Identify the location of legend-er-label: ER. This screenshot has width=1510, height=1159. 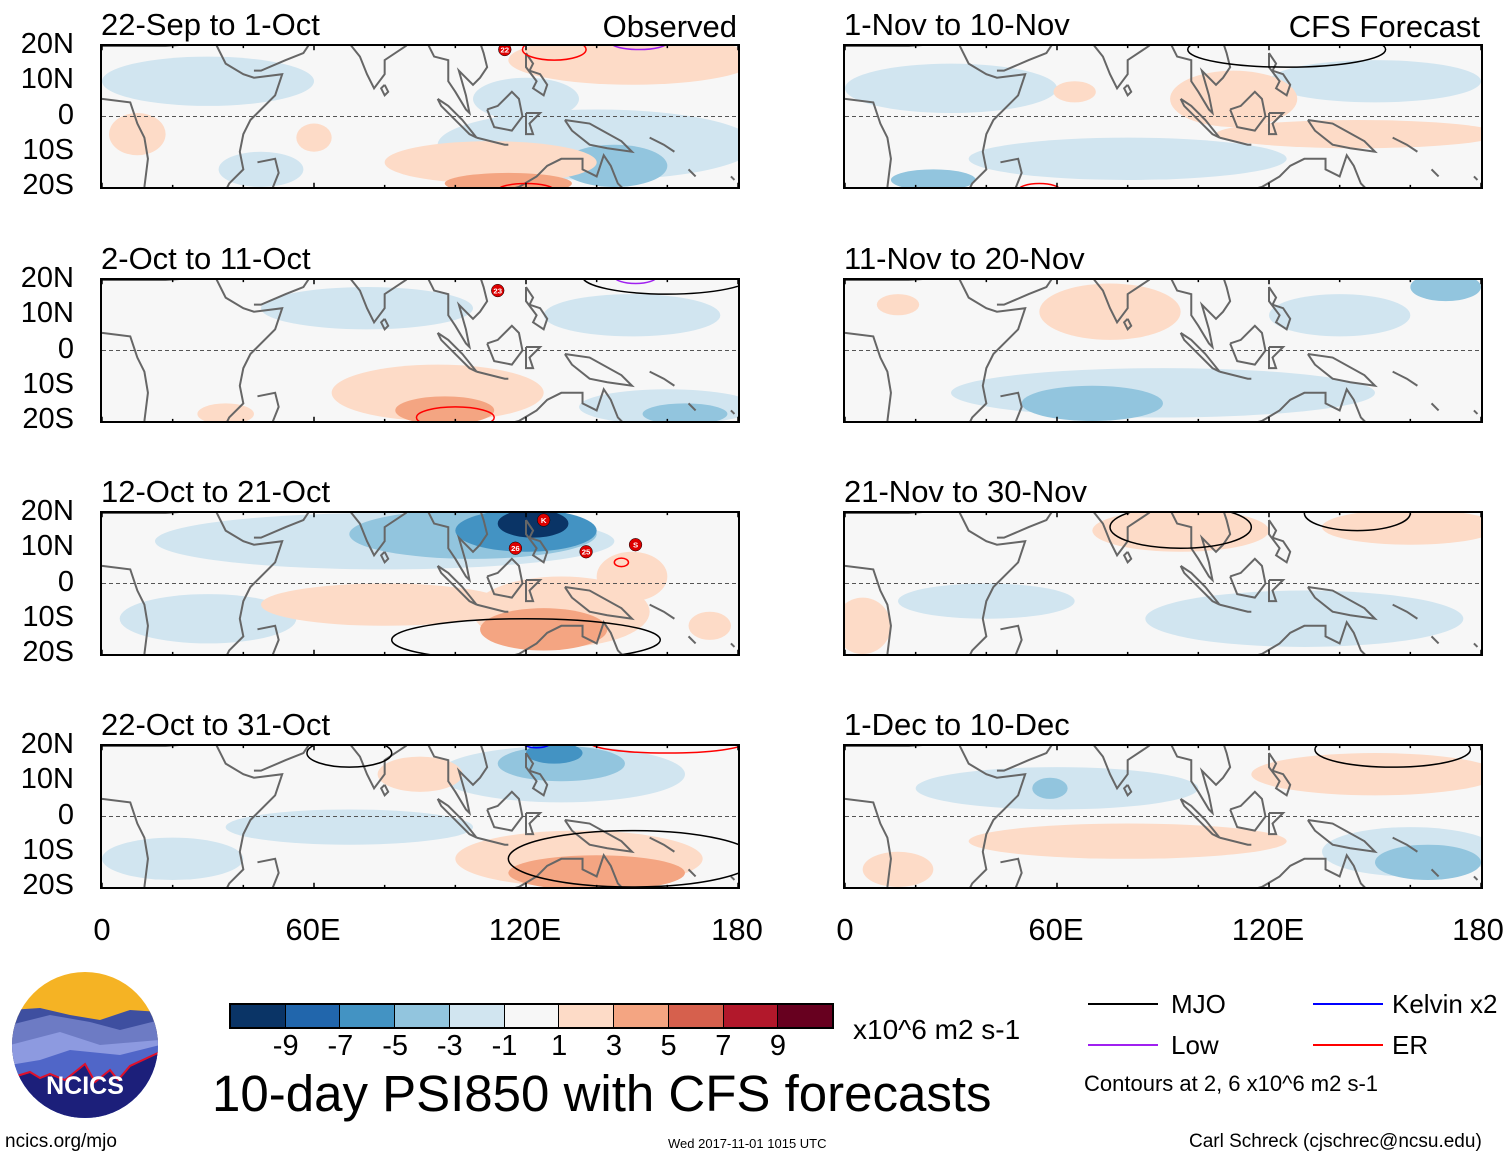
(1410, 1045).